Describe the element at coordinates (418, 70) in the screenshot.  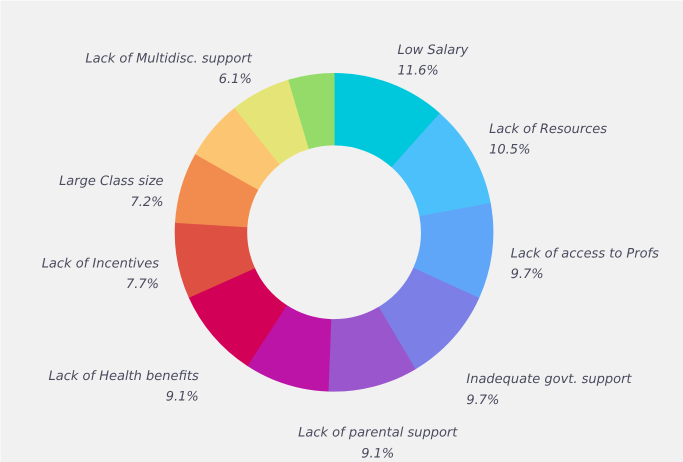
I see `data-label: 11.6%` at that location.